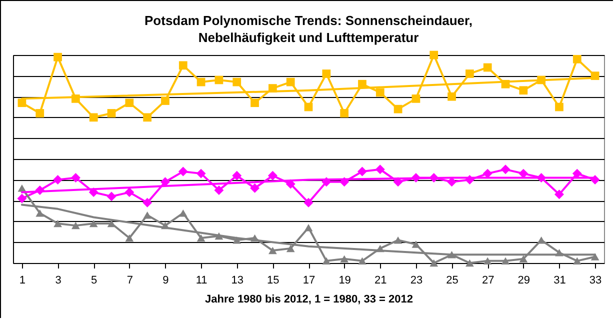 The image size is (615, 320). I want to click on x-tick-label: 3, so click(58, 280).